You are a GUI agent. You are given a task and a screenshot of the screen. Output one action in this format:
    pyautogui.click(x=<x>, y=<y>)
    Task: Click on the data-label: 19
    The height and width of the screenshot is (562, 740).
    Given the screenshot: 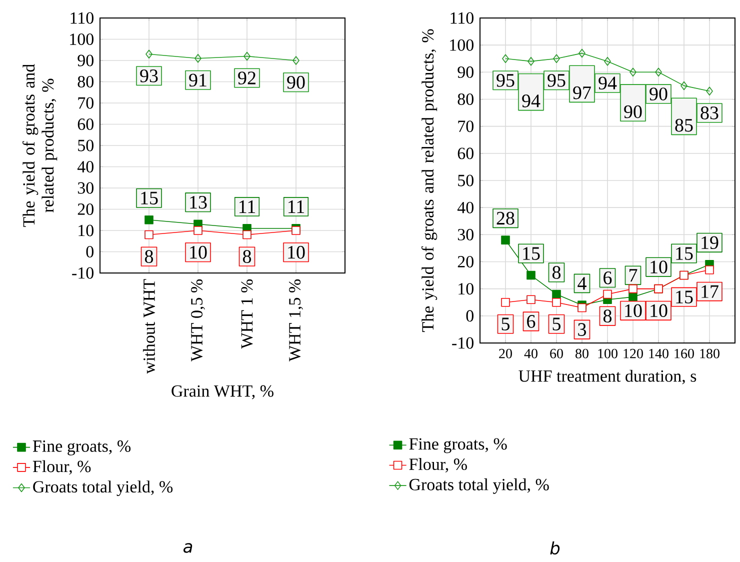 What is the action you would take?
    pyautogui.click(x=710, y=243)
    